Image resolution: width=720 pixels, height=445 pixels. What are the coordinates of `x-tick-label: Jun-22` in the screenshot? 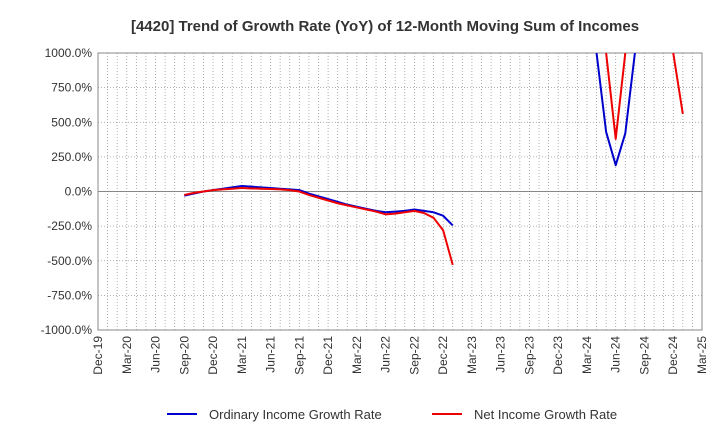 It's located at (386, 354).